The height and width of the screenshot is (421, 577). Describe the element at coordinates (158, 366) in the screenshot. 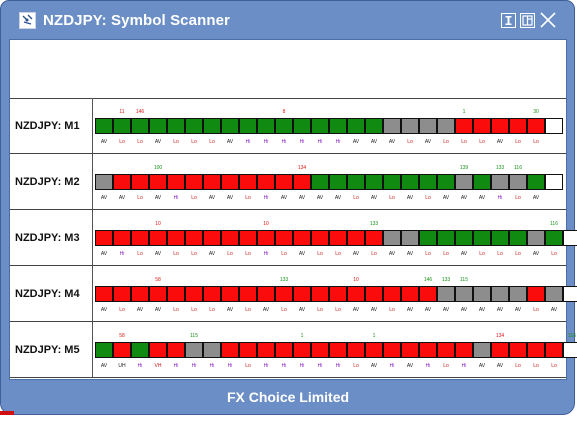

I see `signal-level-label: VH` at that location.